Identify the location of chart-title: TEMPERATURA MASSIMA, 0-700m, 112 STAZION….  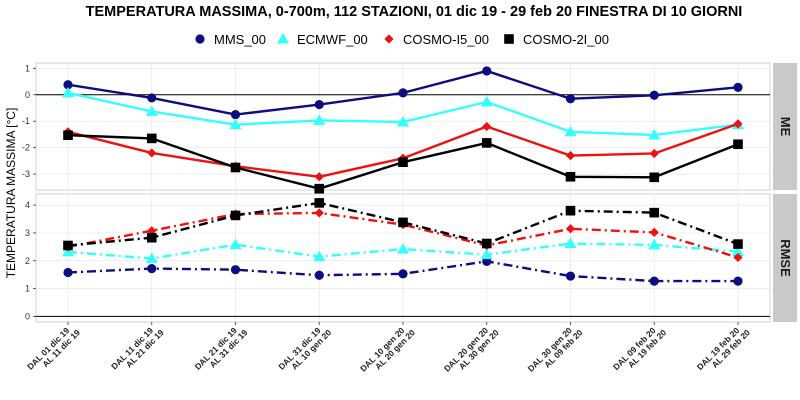
(414, 12).